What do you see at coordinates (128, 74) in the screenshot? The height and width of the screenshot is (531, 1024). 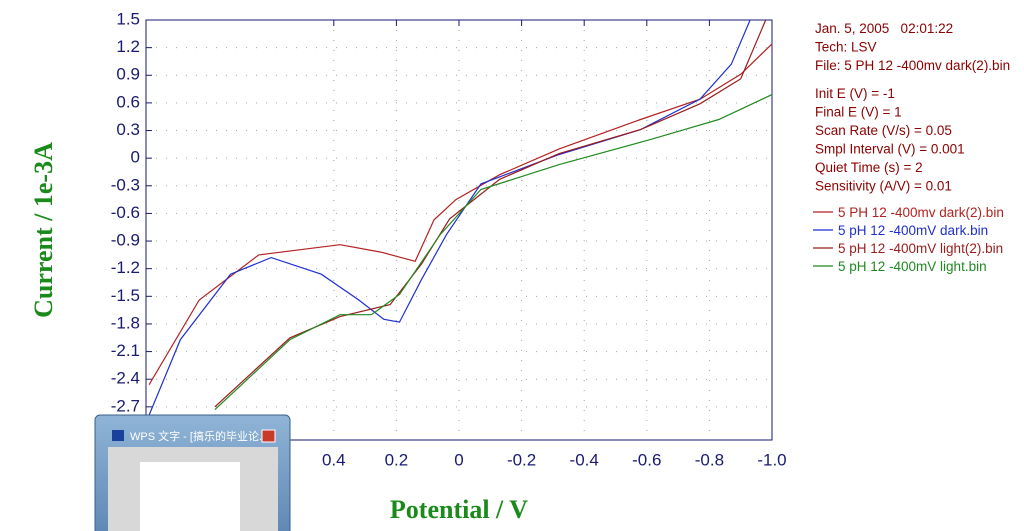 I see `y-tick-label: 0.9` at bounding box center [128, 74].